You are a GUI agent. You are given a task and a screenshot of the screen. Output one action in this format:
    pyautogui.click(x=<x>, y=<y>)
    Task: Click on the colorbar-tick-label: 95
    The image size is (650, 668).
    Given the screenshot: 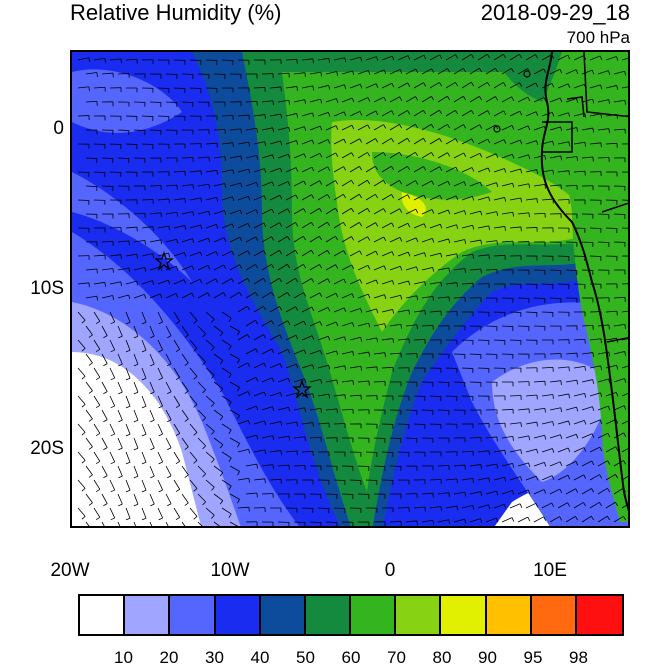 What is the action you would take?
    pyautogui.click(x=533, y=658)
    